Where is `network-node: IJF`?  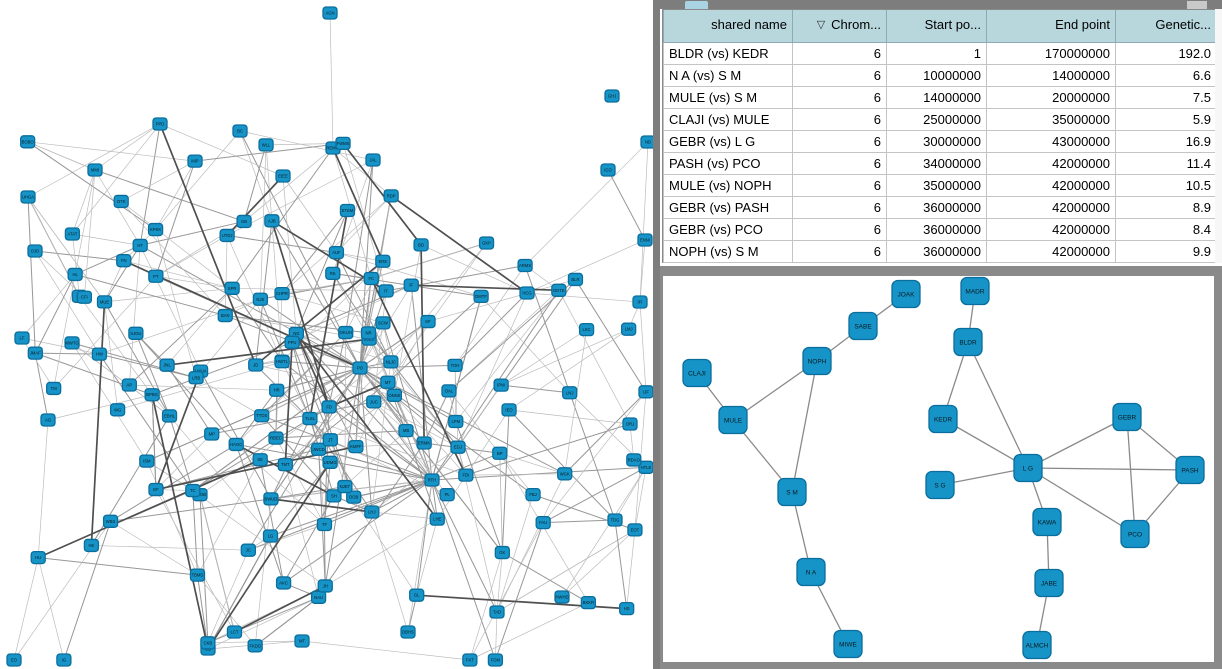
network-node: IJF is located at coordinates (645, 392).